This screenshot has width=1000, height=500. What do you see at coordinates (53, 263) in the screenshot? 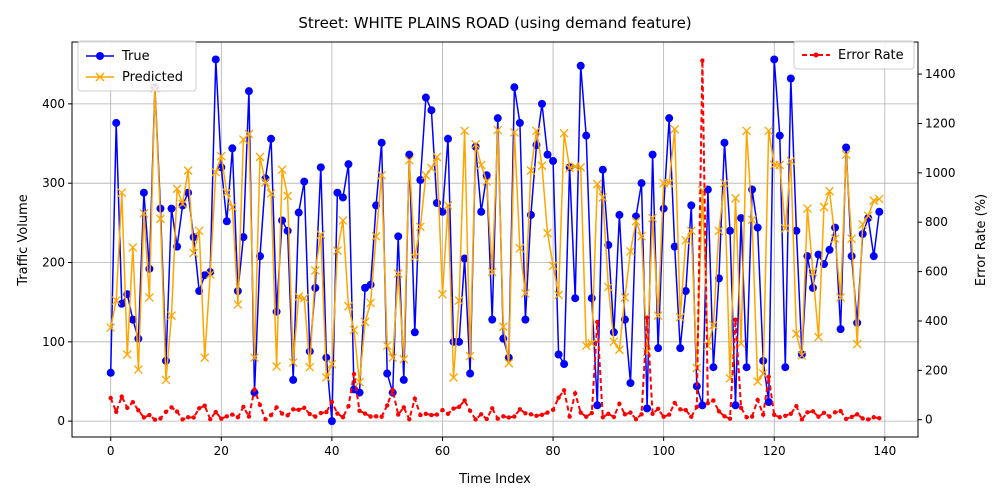
I see `y-left-tick-label: 200` at bounding box center [53, 263].